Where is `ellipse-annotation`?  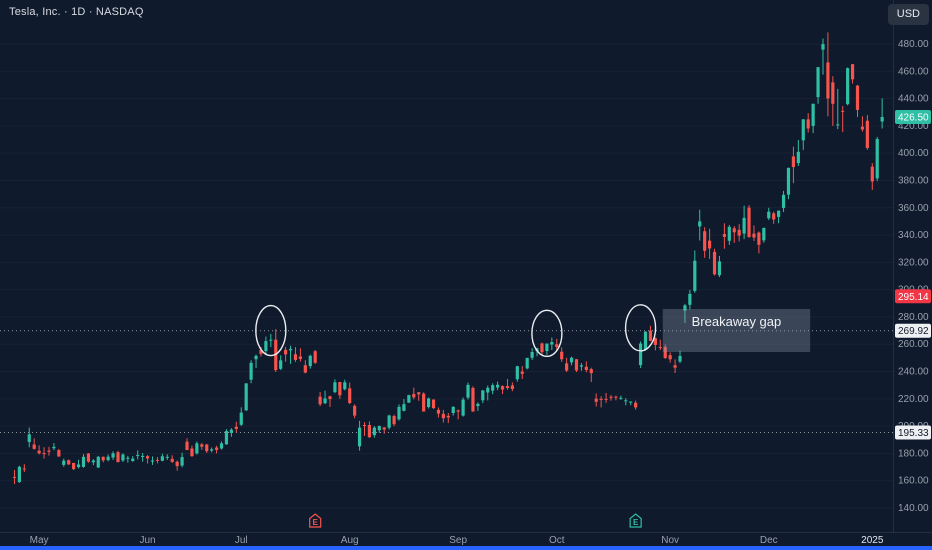 ellipse-annotation is located at coordinates (547, 333).